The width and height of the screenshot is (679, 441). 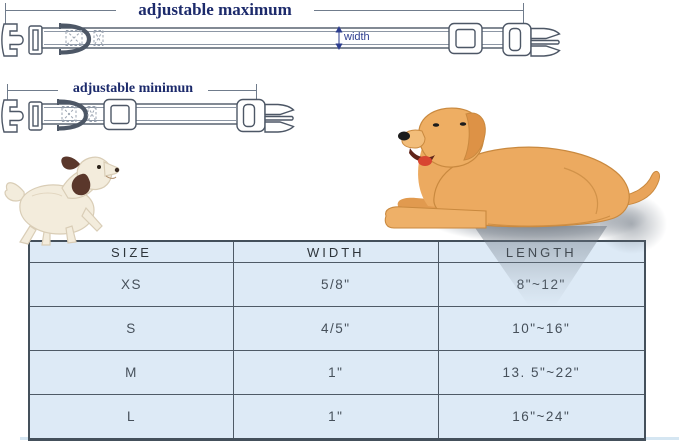 I want to click on min-dimension-lines, so click(x=132, y=95).